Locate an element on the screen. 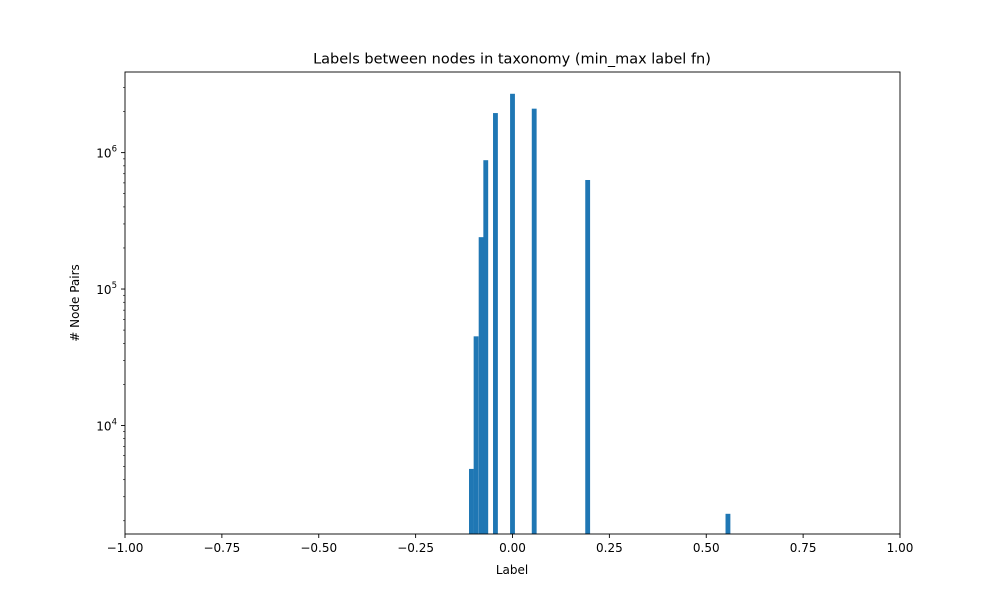  x-tick-label: −0.50 is located at coordinates (318, 548).